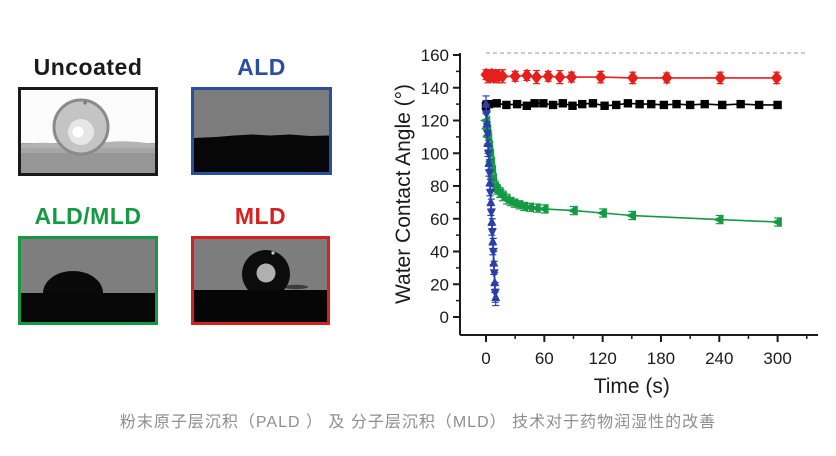 The height and width of the screenshot is (456, 836). What do you see at coordinates (632, 386) in the screenshot?
I see `svg-text: Time (s)` at bounding box center [632, 386].